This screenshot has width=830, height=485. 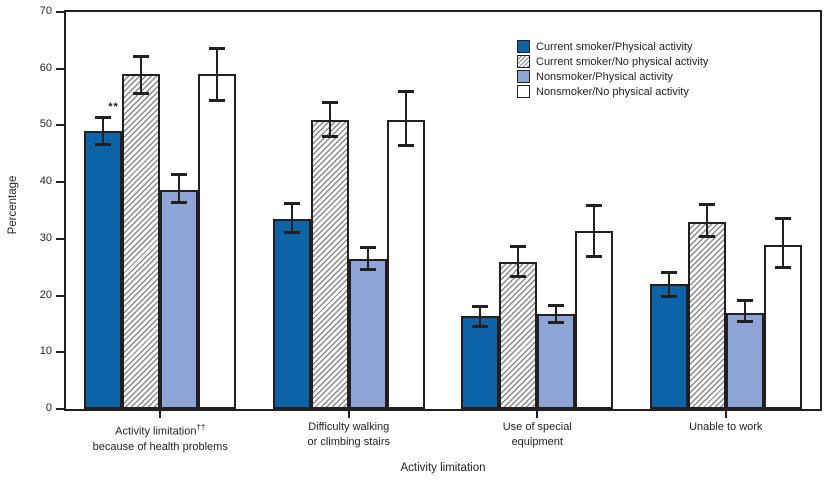 What do you see at coordinates (45, 67) in the screenshot?
I see `y-tick-label: 60` at bounding box center [45, 67].